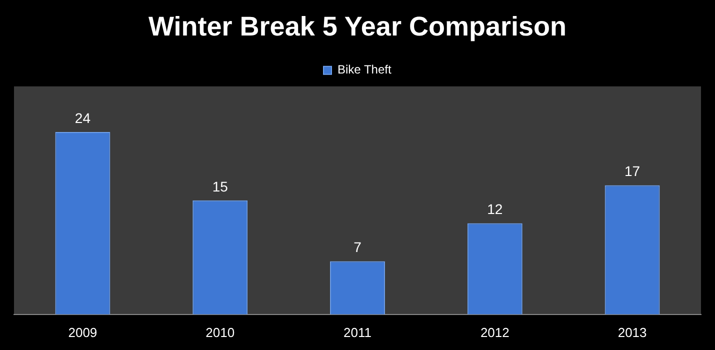 The width and height of the screenshot is (715, 350). What do you see at coordinates (495, 332) in the screenshot?
I see `x-tick-label: 2012` at bounding box center [495, 332].